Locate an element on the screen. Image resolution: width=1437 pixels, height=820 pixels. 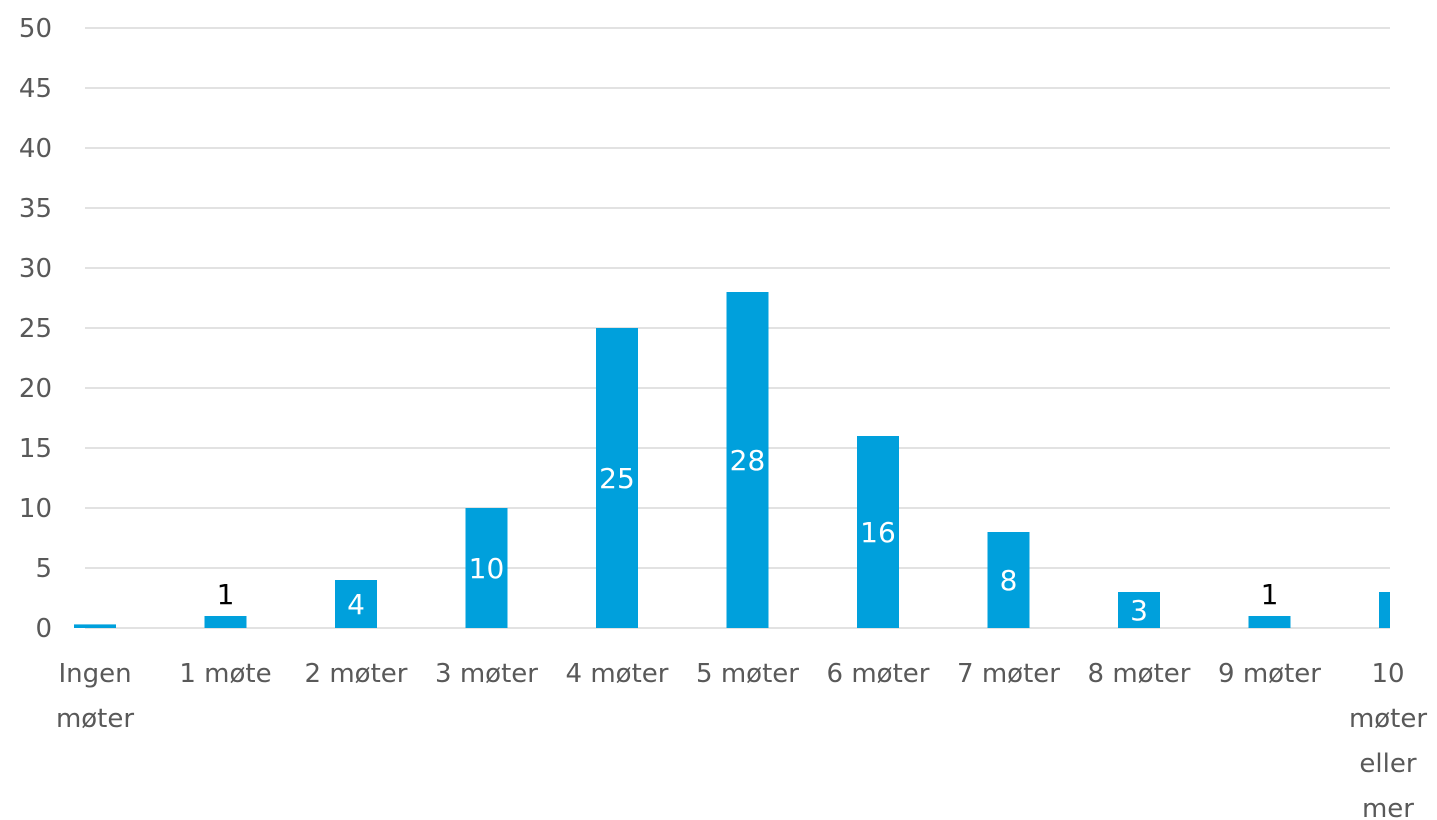
x-category-label: Ingen is located at coordinates (94, 674).